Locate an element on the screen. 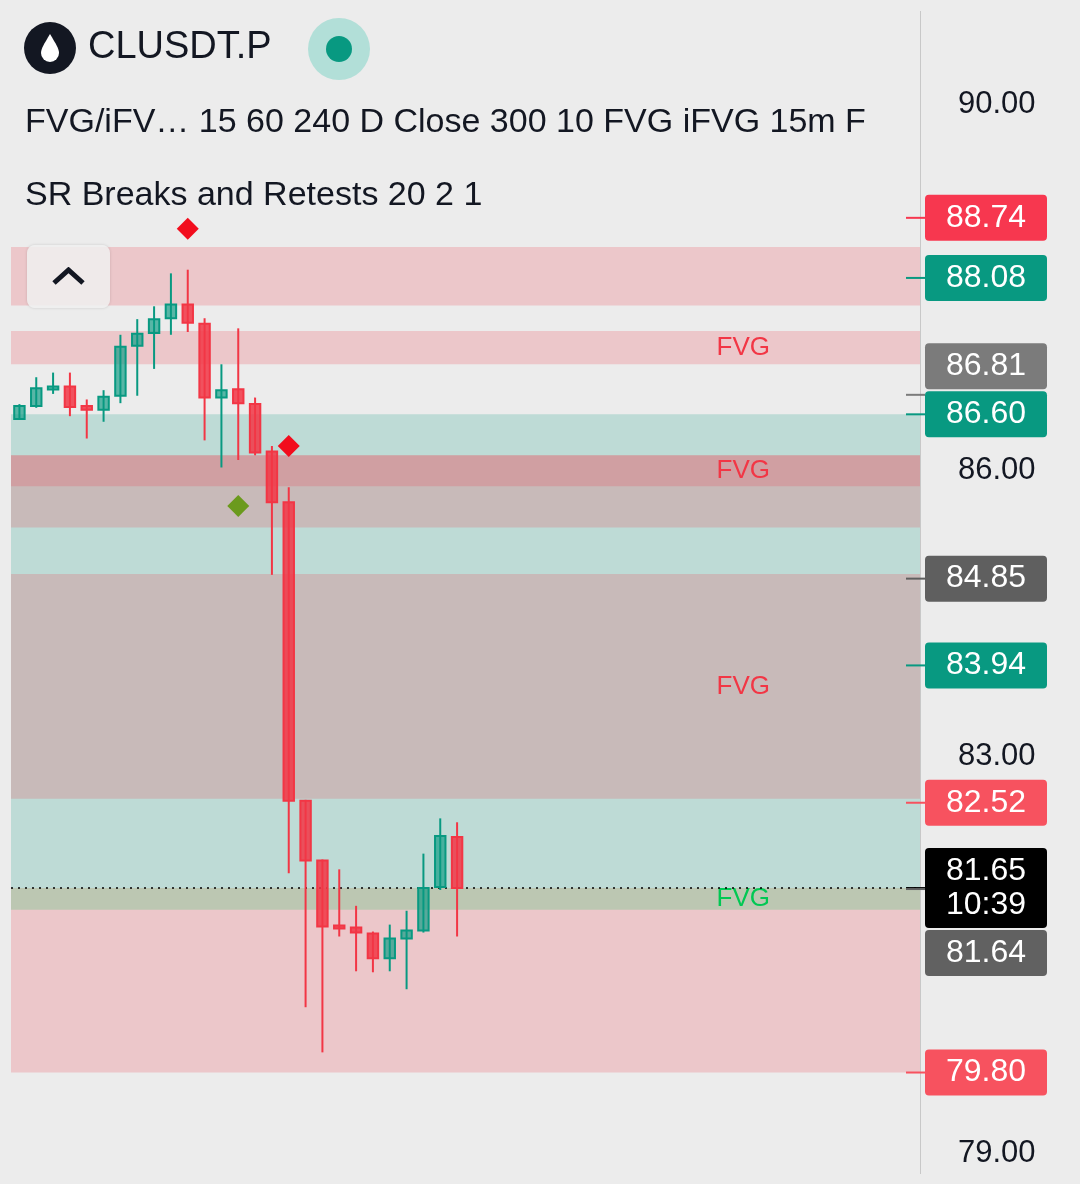 The height and width of the screenshot is (1184, 1080). ref-line-label: 88.74 is located at coordinates (986, 215).